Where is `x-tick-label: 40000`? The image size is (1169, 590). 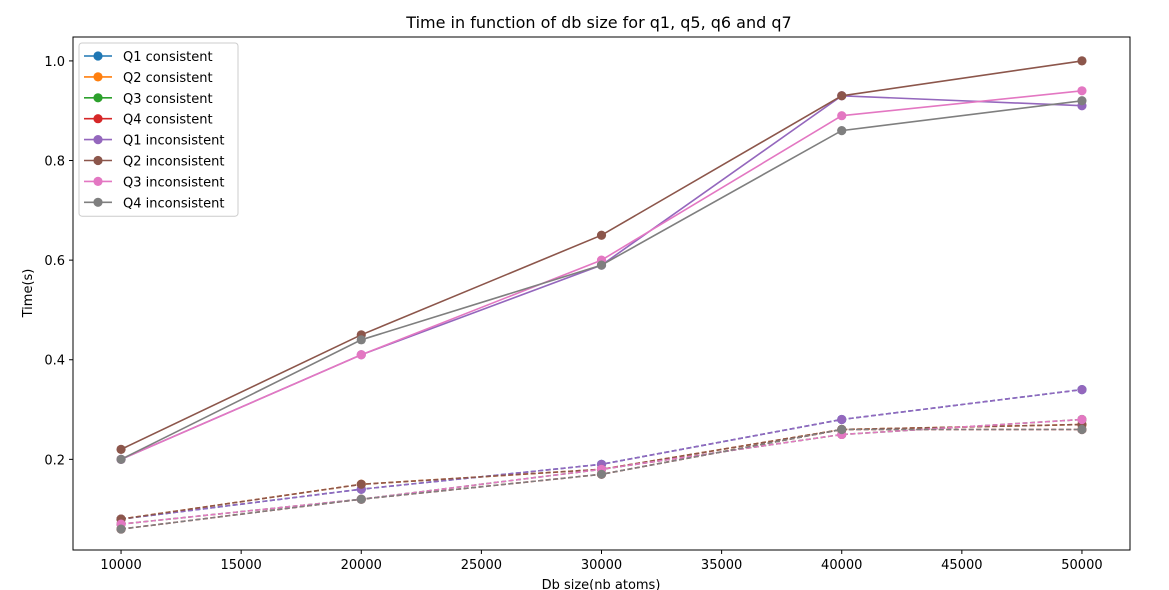 x-tick-label: 40000 is located at coordinates (841, 565).